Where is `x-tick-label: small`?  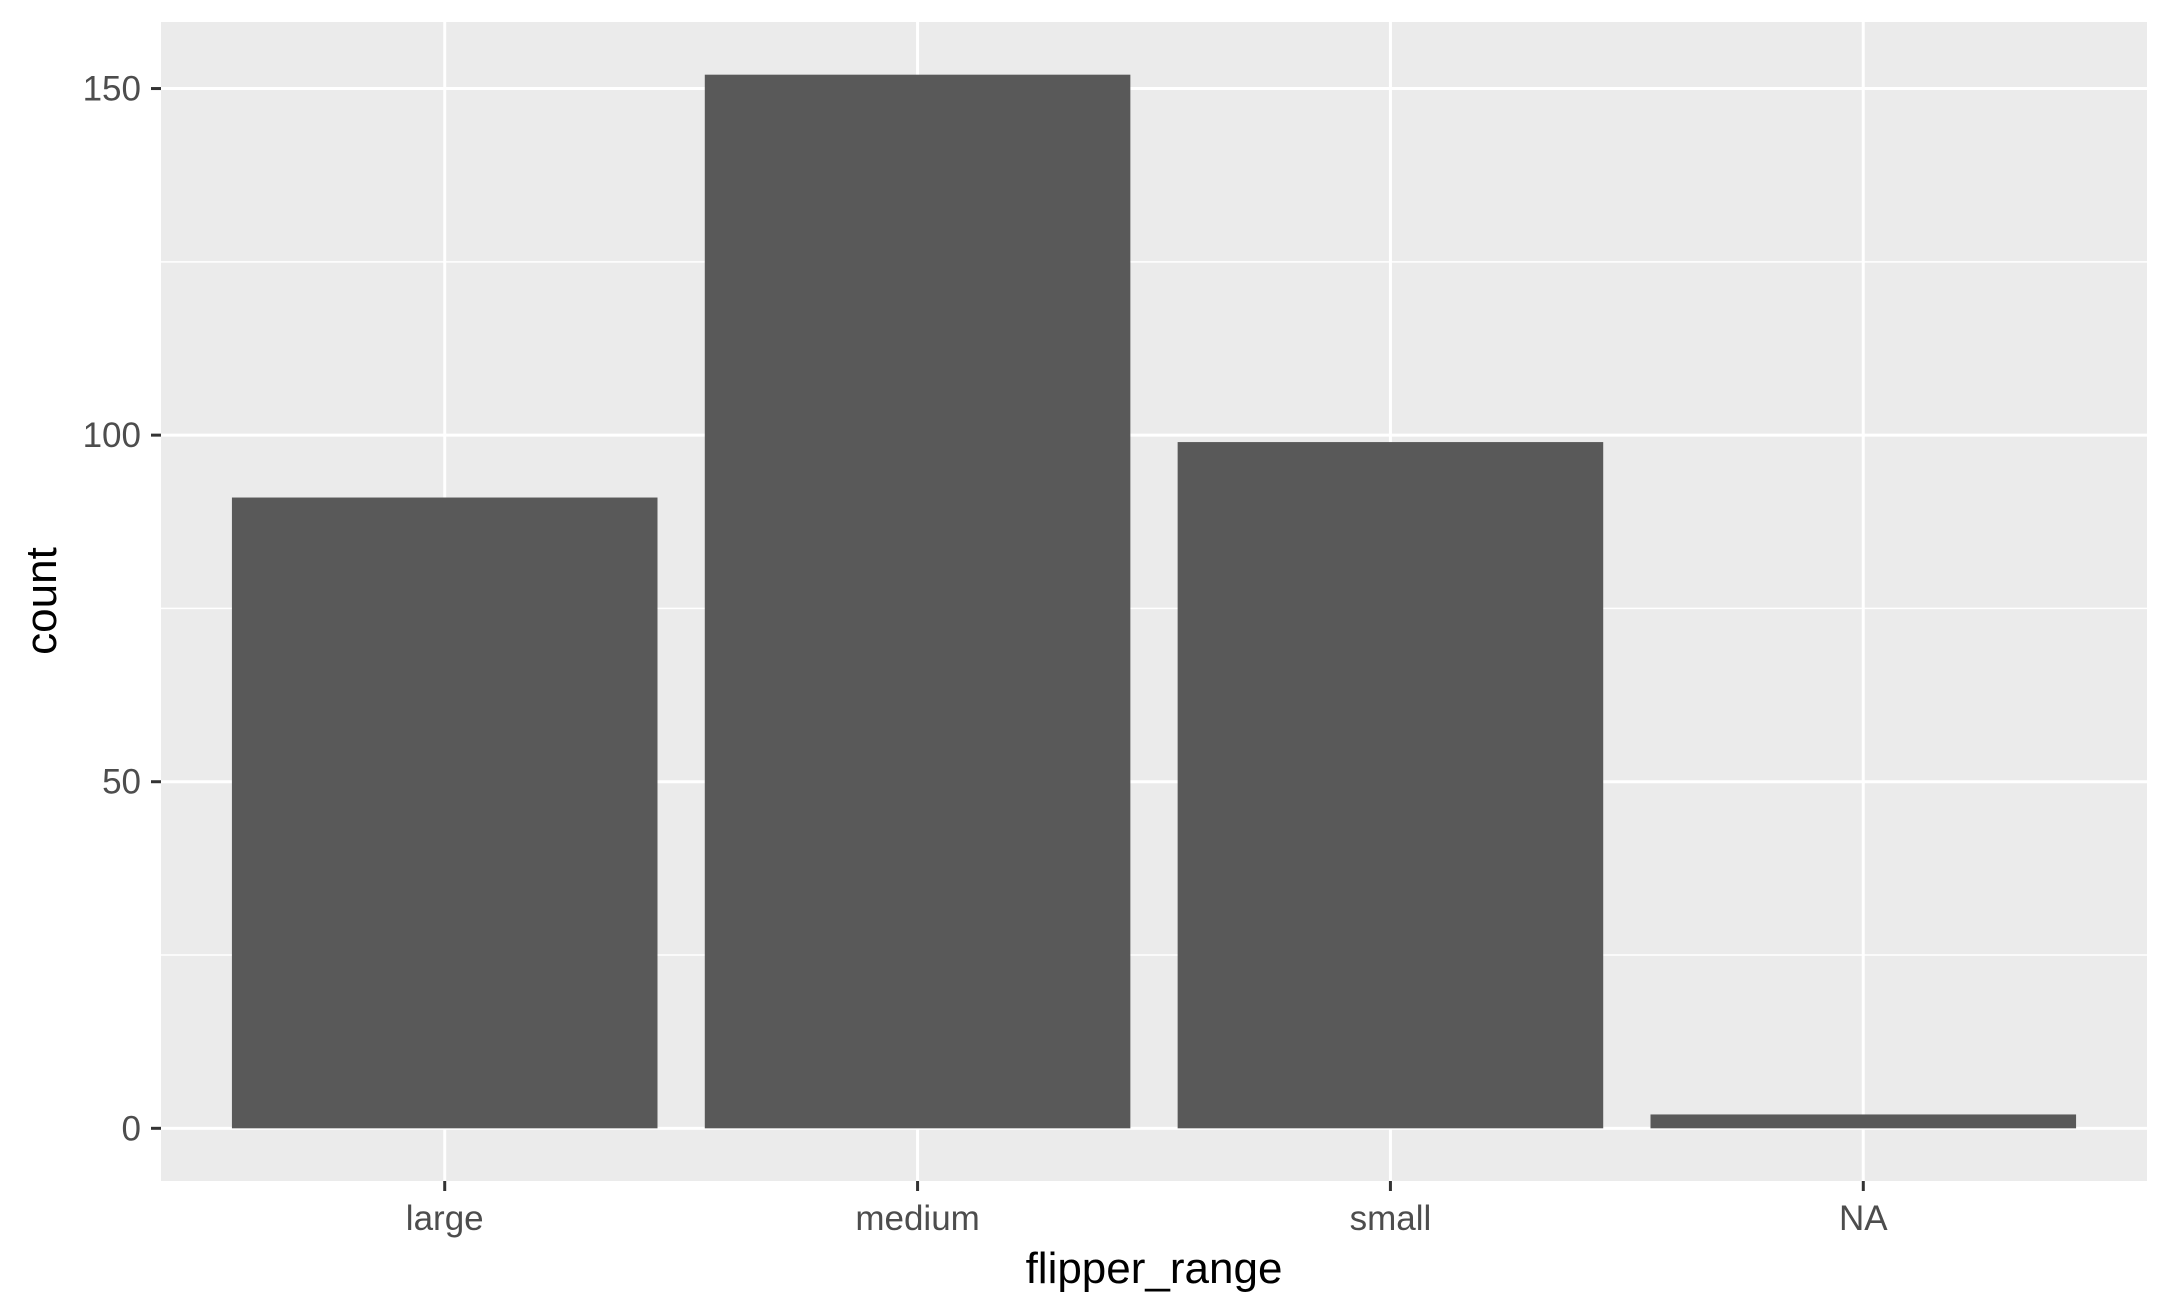 x-tick-label: small is located at coordinates (1391, 1218).